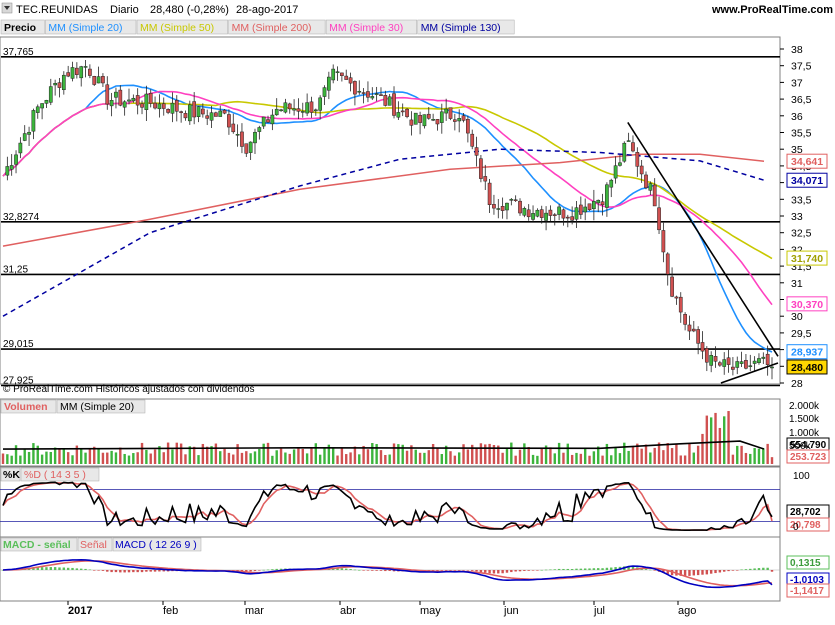 The width and height of the screenshot is (835, 625). What do you see at coordinates (390, 506) in the screenshot?
I see `stochastic-lines` at bounding box center [390, 506].